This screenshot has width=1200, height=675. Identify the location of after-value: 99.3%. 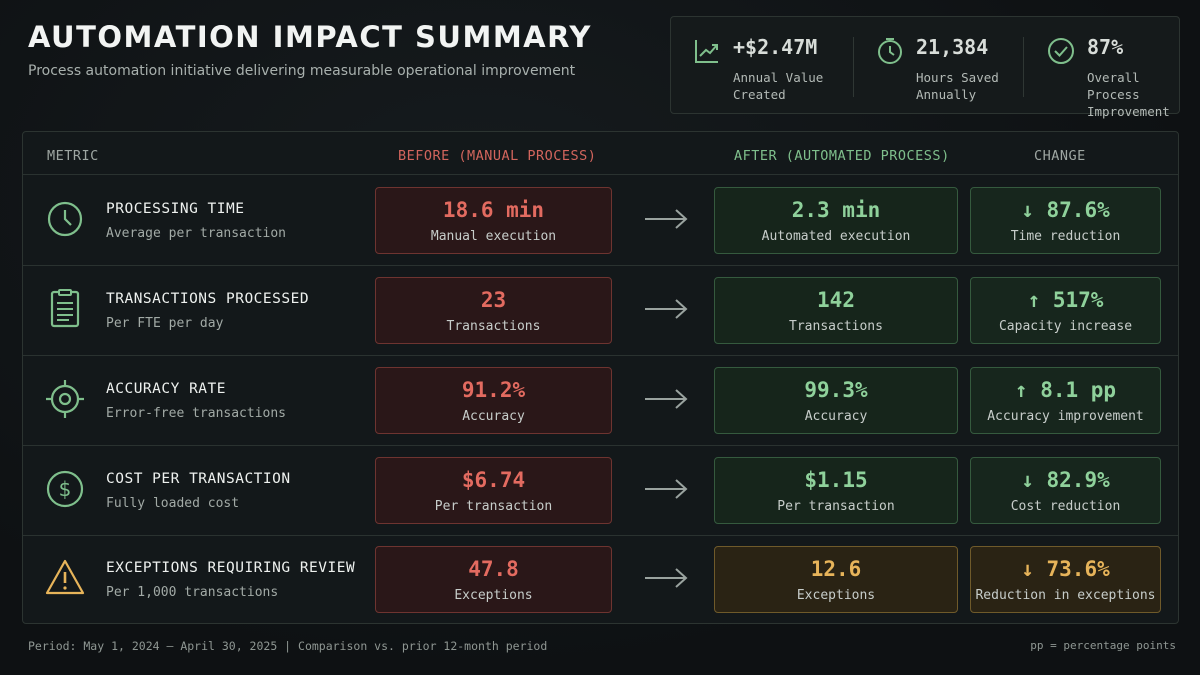
(836, 390).